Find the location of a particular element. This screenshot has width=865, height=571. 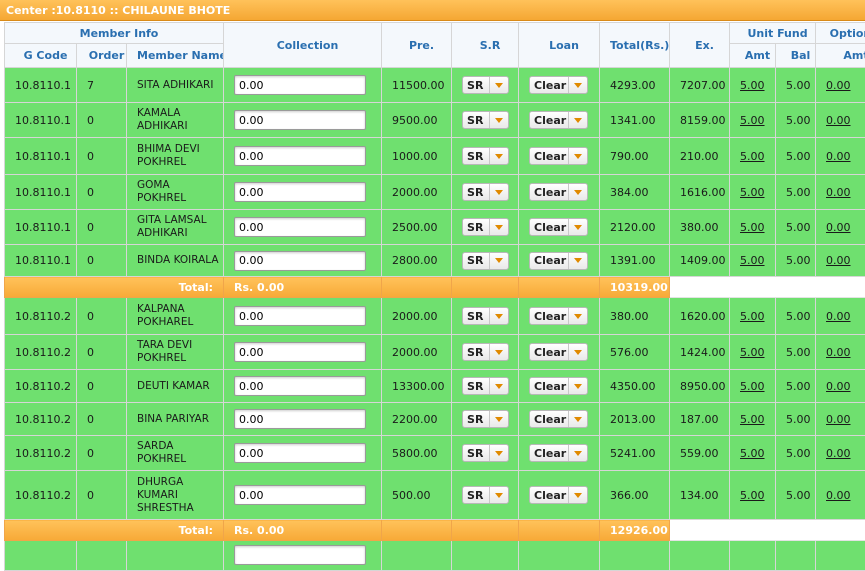

total-cell: 4350.00 is located at coordinates (635, 386).